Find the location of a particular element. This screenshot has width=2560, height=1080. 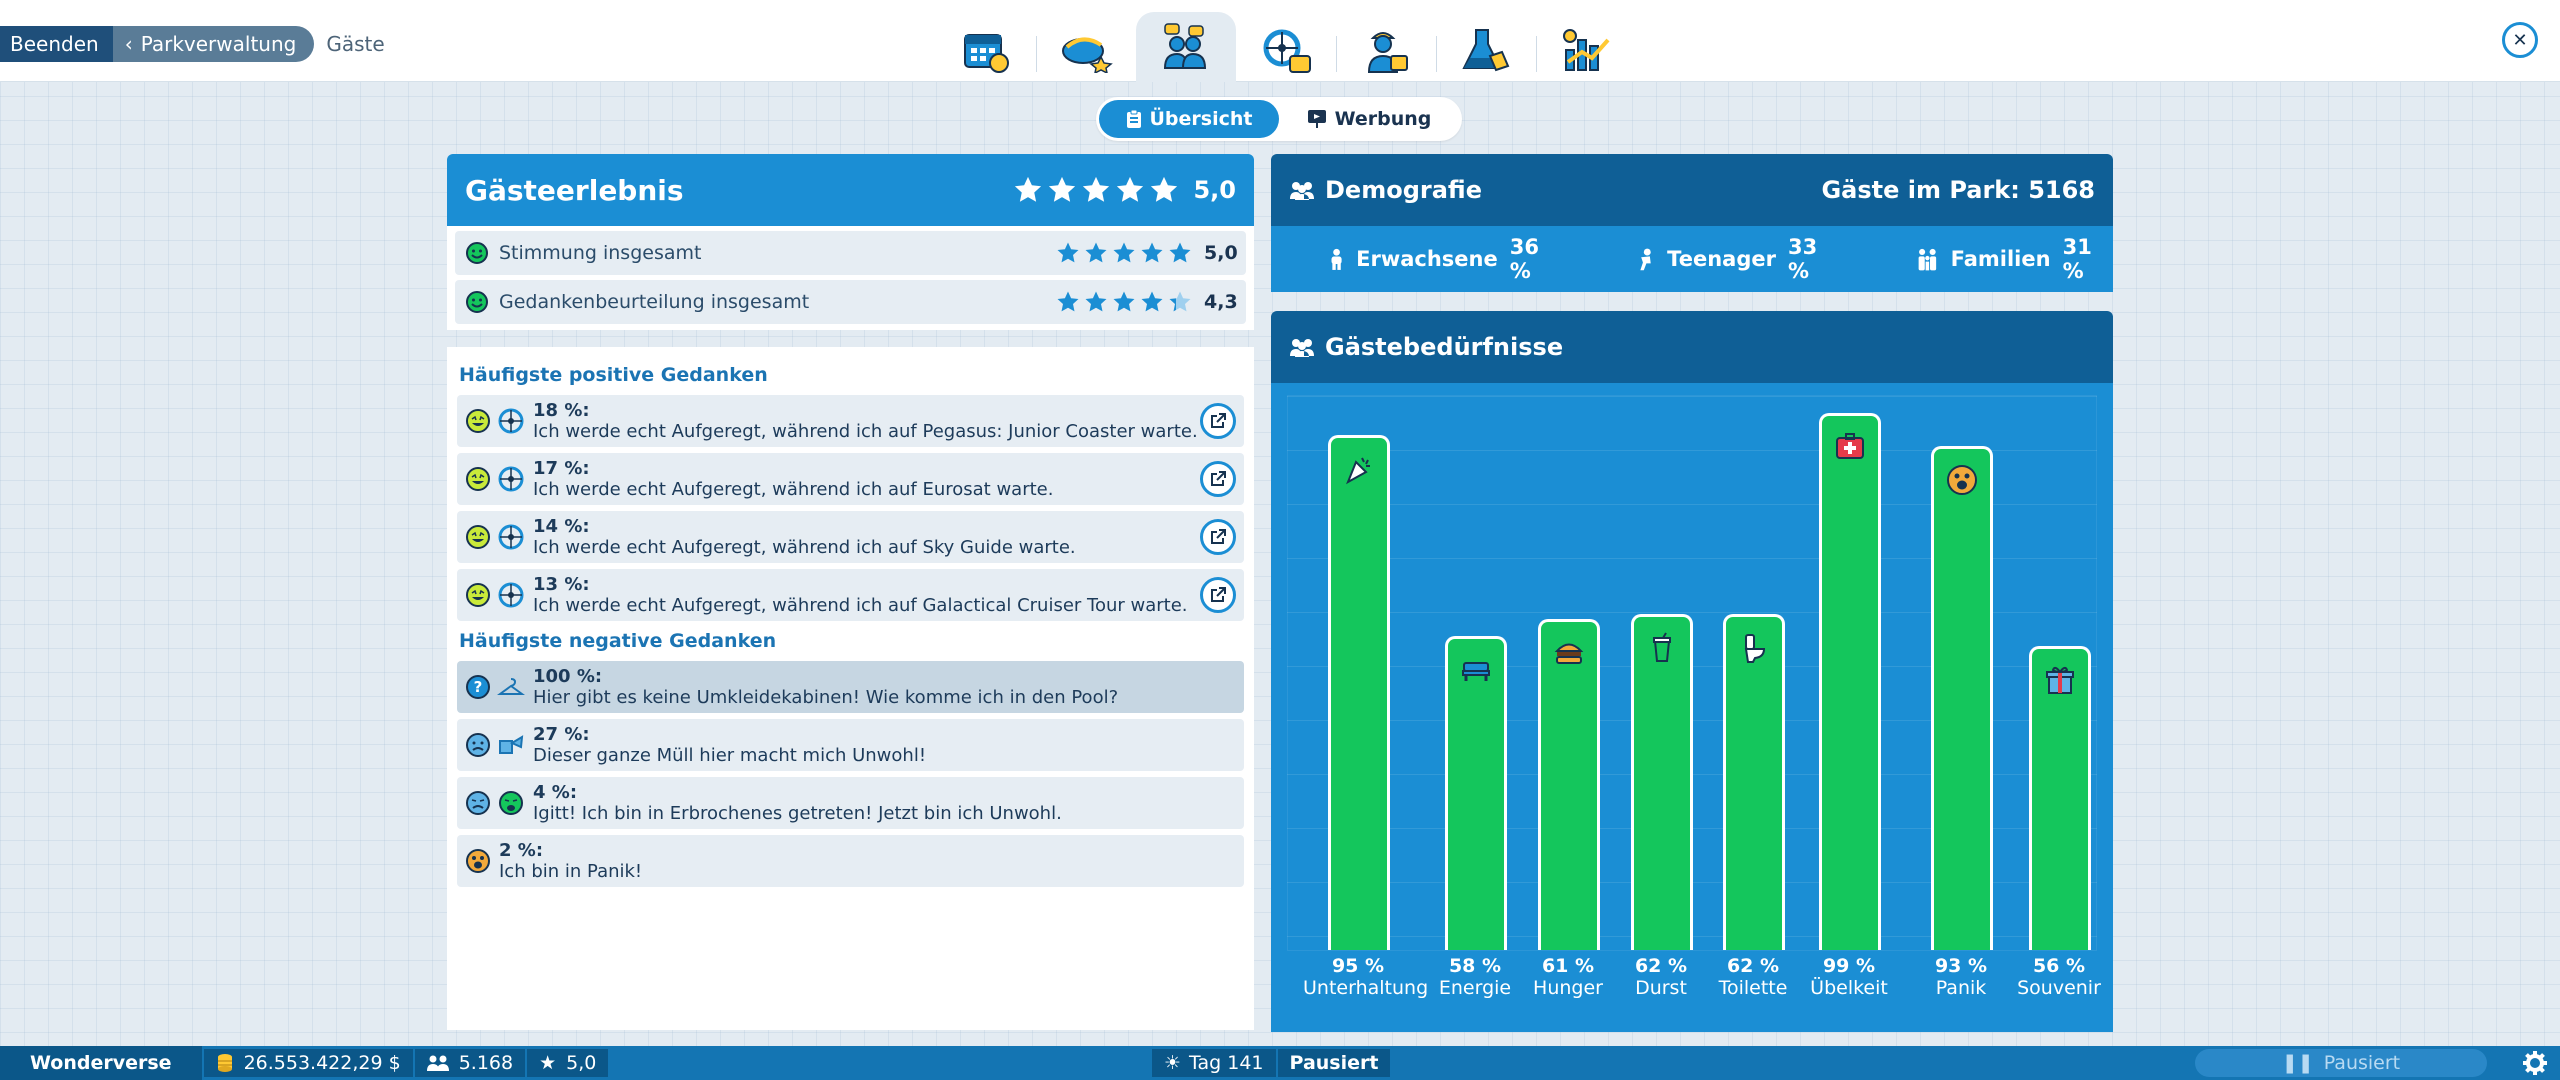

need-label: 58 % Energie is located at coordinates (1475, 977).